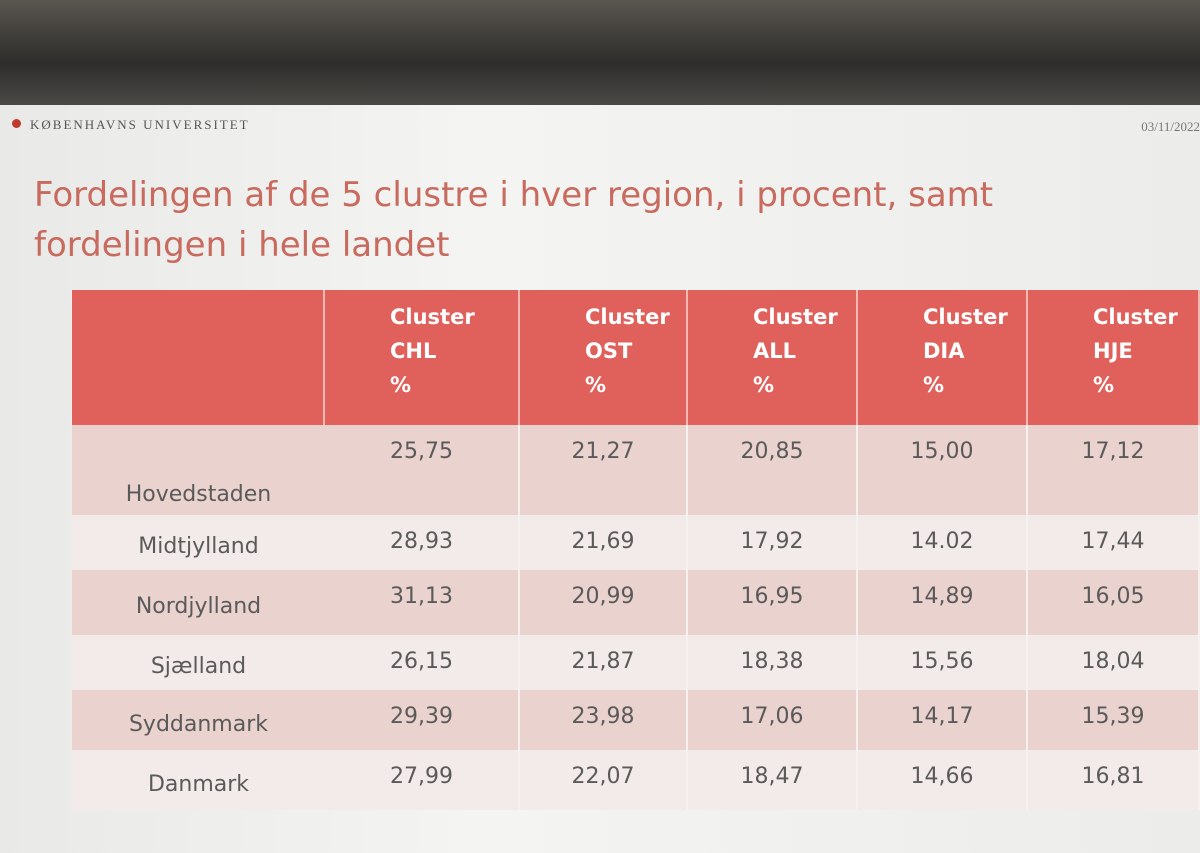  I want to click on cell-value: 14,66, so click(943, 780).